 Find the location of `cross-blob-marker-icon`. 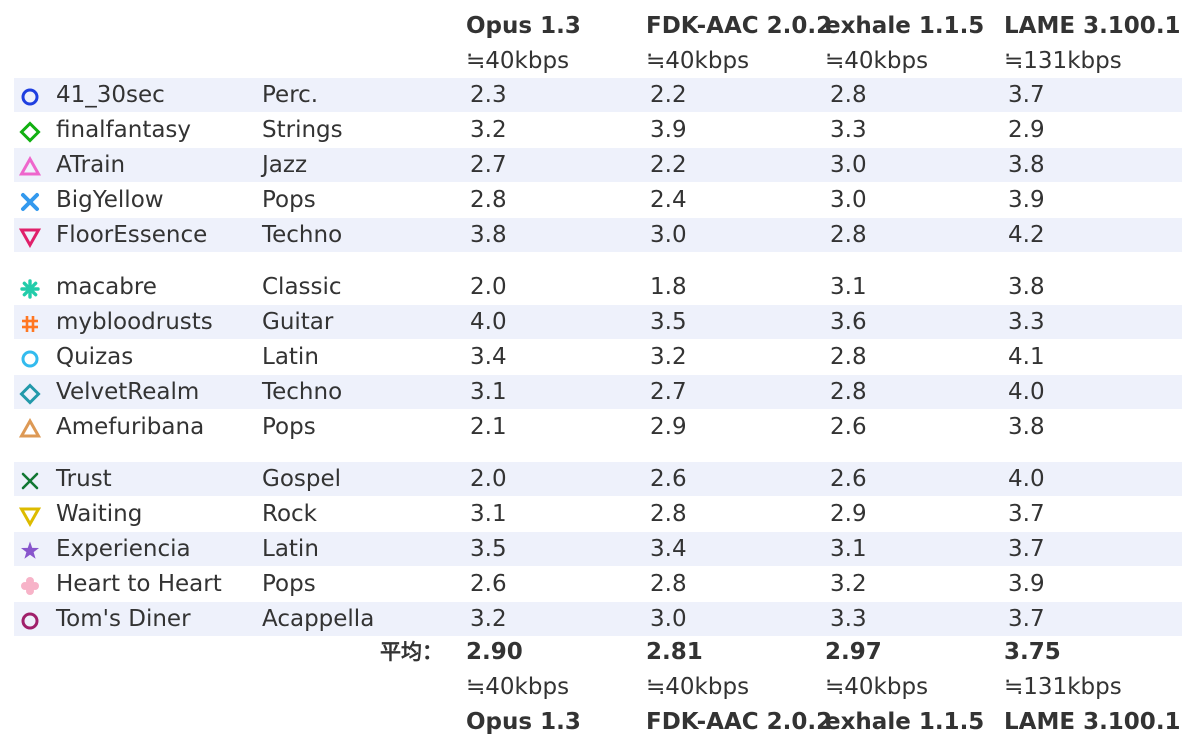

cross-blob-marker-icon is located at coordinates (30, 586).